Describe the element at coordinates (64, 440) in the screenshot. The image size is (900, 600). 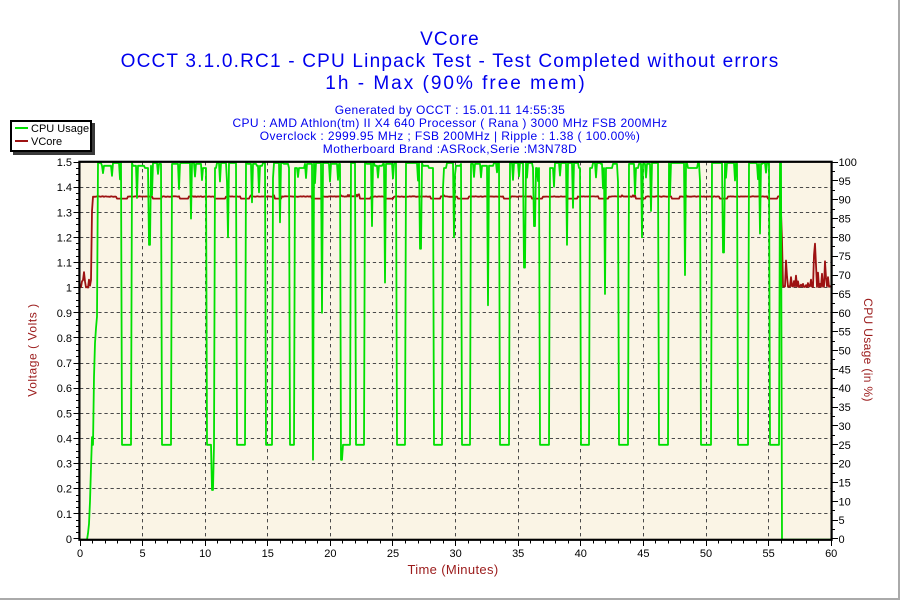
I see `svg-text: 0.4` at that location.